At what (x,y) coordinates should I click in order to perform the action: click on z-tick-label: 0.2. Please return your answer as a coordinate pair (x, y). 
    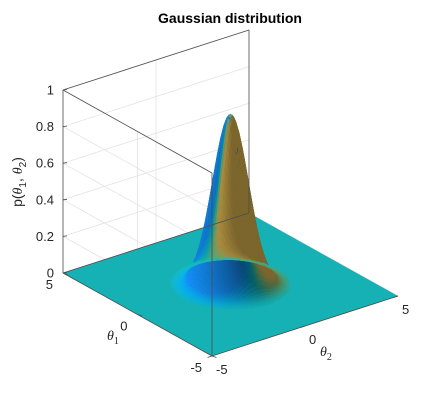
    Looking at the image, I should click on (45, 236).